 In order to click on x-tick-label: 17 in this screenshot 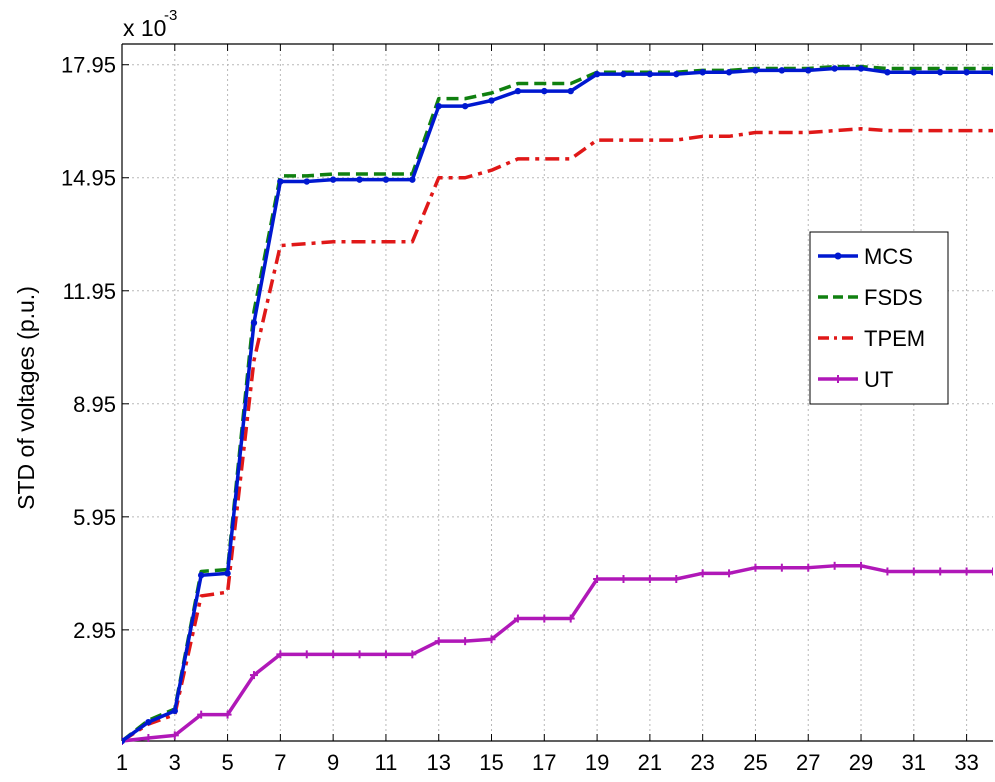, I will do `click(544, 762)`.